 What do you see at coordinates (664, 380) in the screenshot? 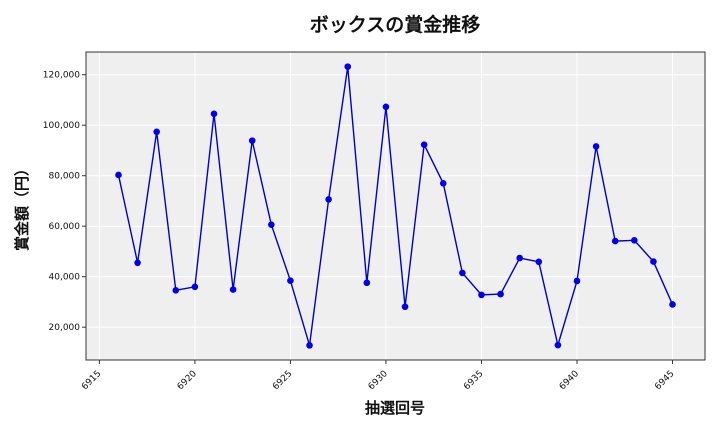
I see `x-tick-label: 6945` at bounding box center [664, 380].